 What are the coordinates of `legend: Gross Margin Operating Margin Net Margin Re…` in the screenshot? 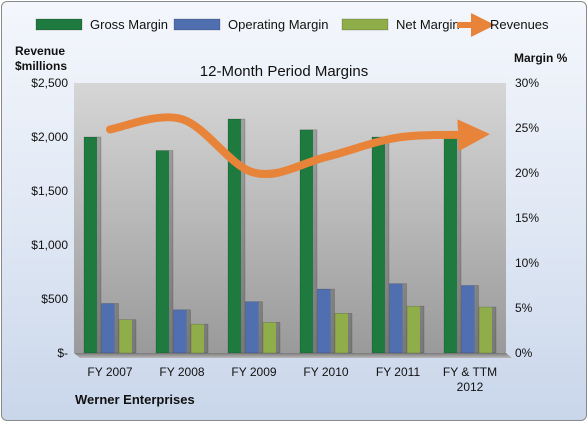 It's located at (292, 25).